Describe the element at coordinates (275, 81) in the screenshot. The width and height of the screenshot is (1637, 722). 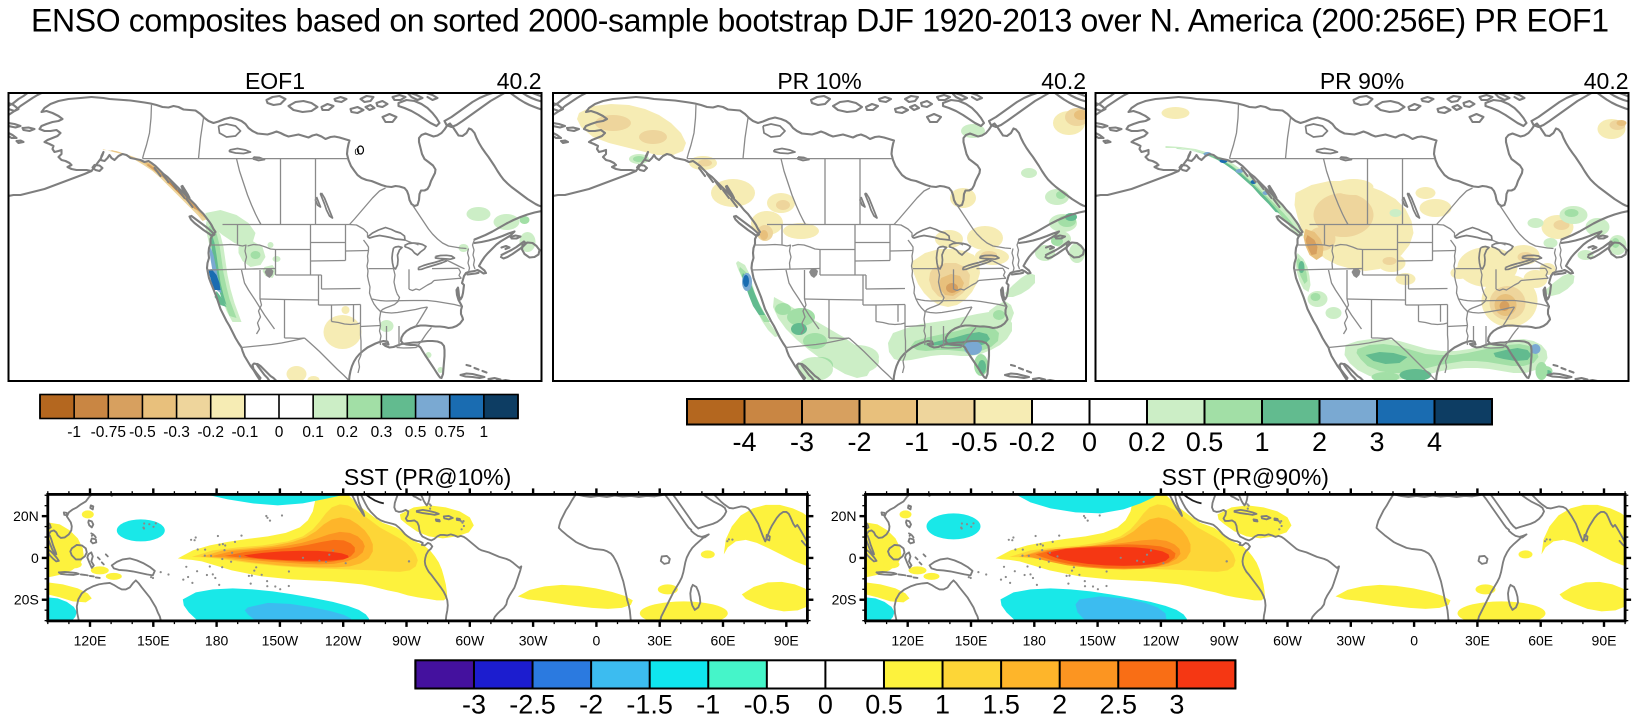
I see `svg-text: EOF1` at that location.